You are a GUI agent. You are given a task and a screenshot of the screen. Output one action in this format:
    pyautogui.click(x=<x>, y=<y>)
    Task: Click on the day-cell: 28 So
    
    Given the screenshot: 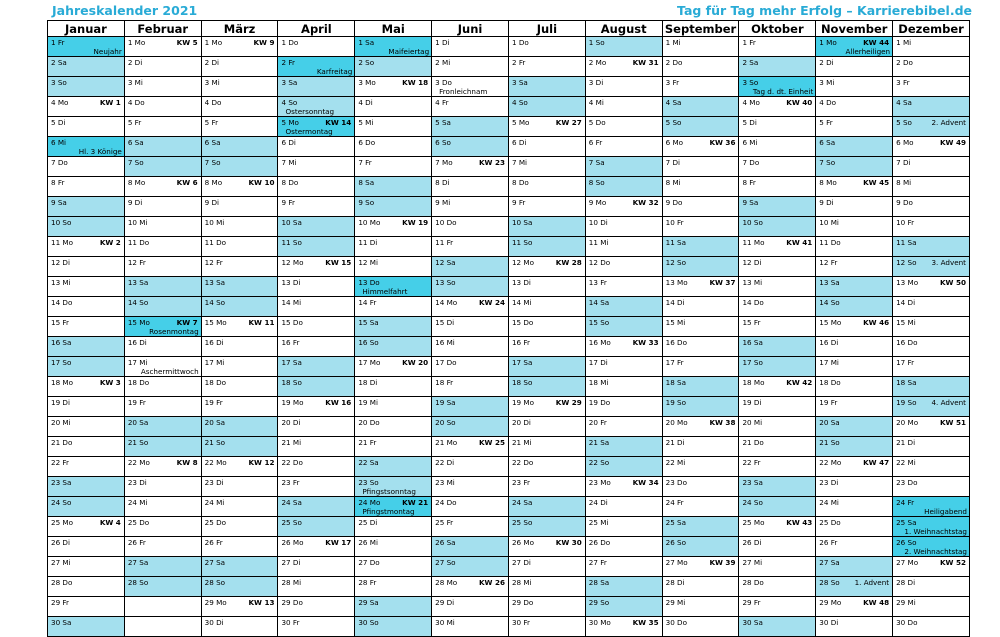 What is the action you would take?
    pyautogui.click(x=162, y=586)
    